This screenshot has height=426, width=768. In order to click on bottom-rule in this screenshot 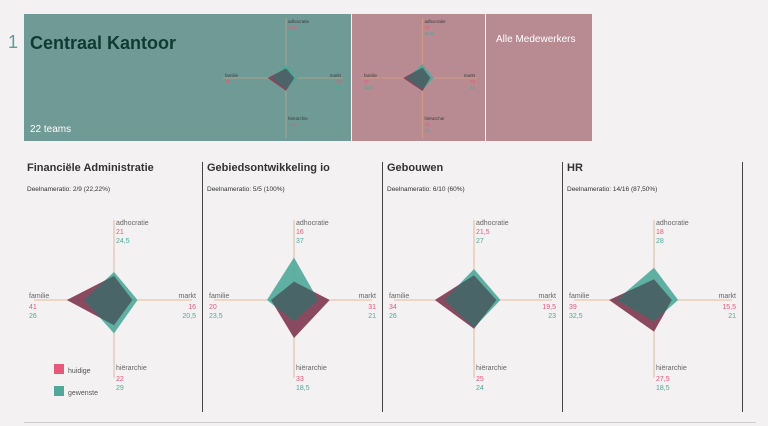, I will do `click(390, 422)`.